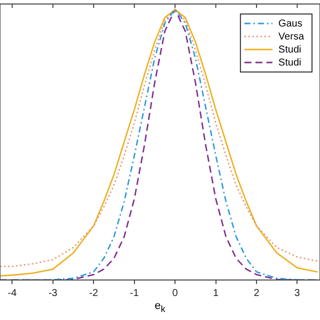 Image resolution: width=320 pixels, height=320 pixels. I want to click on legend-label: Gaus, so click(290, 24).